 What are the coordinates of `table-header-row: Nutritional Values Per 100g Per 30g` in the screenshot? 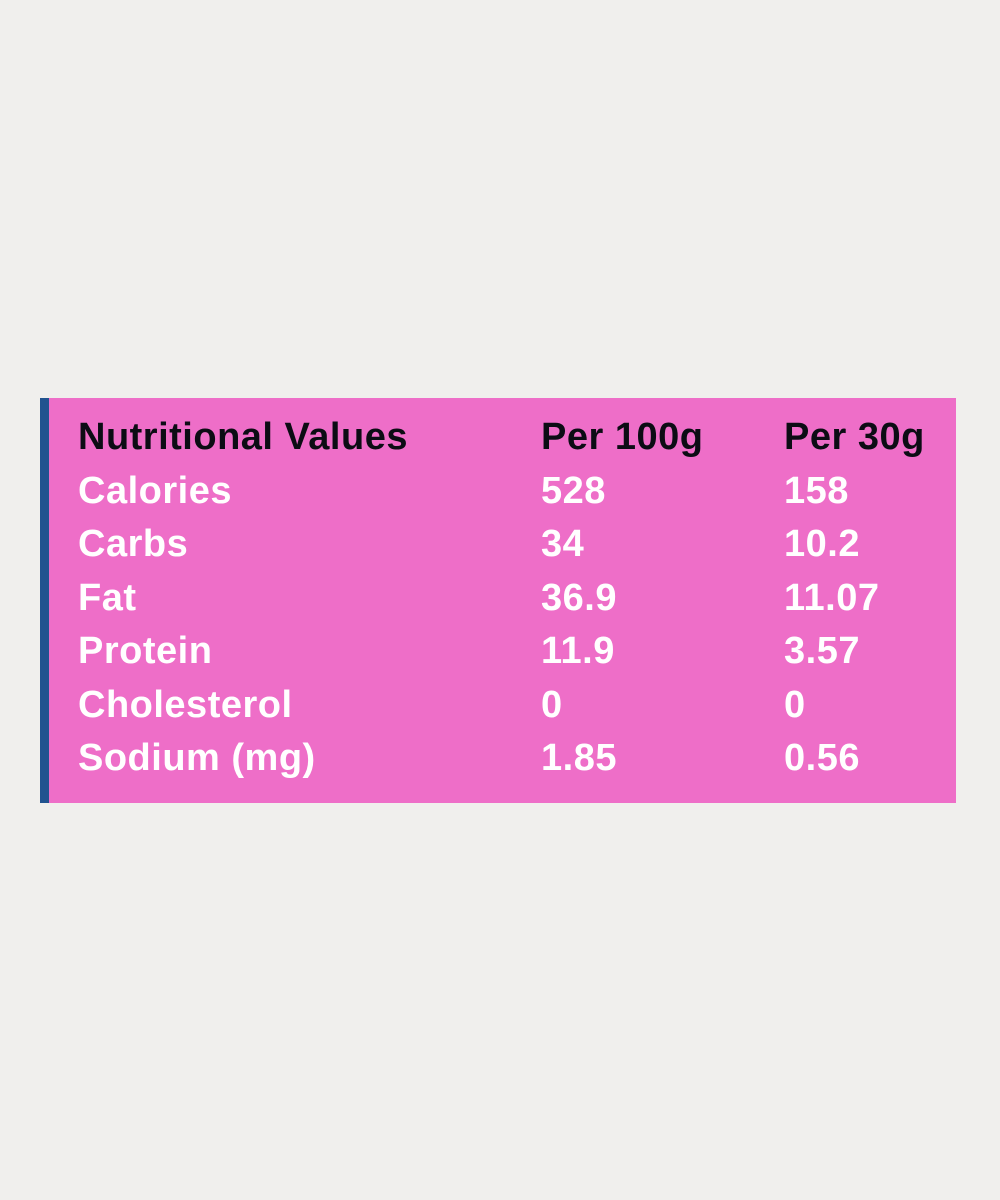 It's located at (517, 438).